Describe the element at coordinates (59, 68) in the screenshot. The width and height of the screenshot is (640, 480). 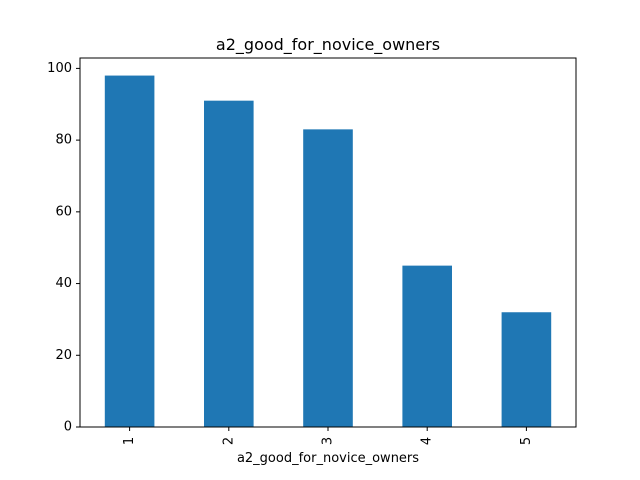
I see `y-tick-label: 100` at that location.